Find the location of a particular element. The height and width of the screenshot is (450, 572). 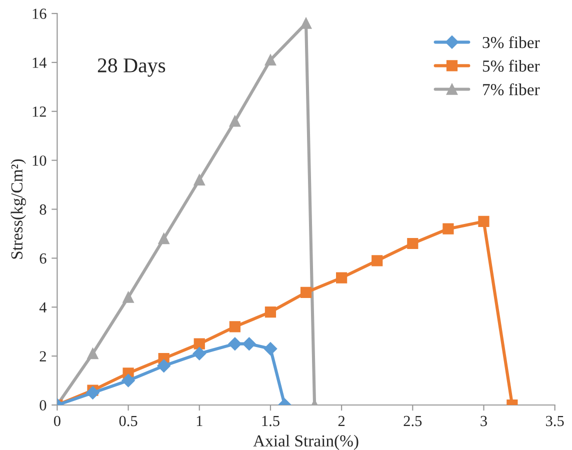

y-tick-label: 8 is located at coordinates (43, 209).